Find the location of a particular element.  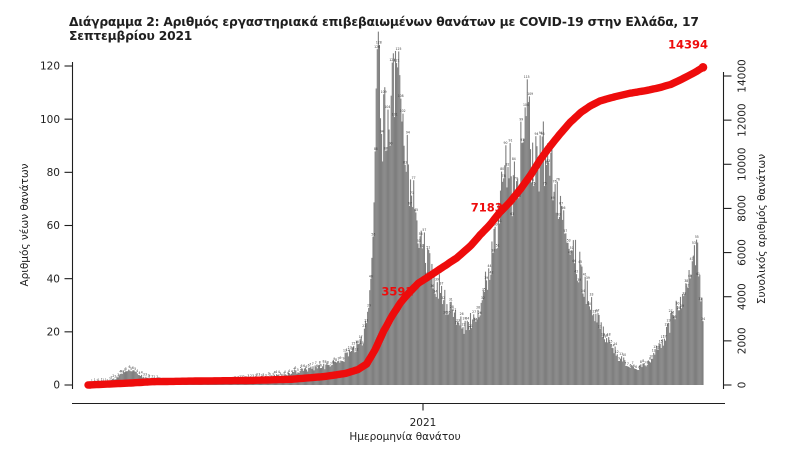

svg-text: 83 is located at coordinates (405, 163).